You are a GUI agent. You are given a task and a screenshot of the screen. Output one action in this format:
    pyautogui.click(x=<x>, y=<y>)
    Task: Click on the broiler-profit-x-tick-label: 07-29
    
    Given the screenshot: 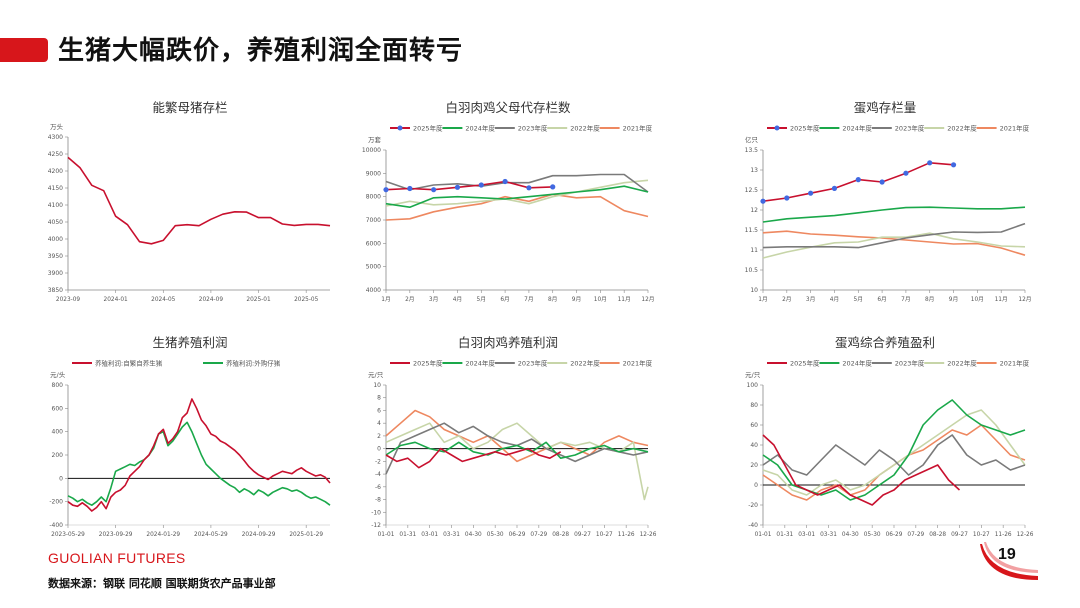 What is the action you would take?
    pyautogui.click(x=538, y=535)
    